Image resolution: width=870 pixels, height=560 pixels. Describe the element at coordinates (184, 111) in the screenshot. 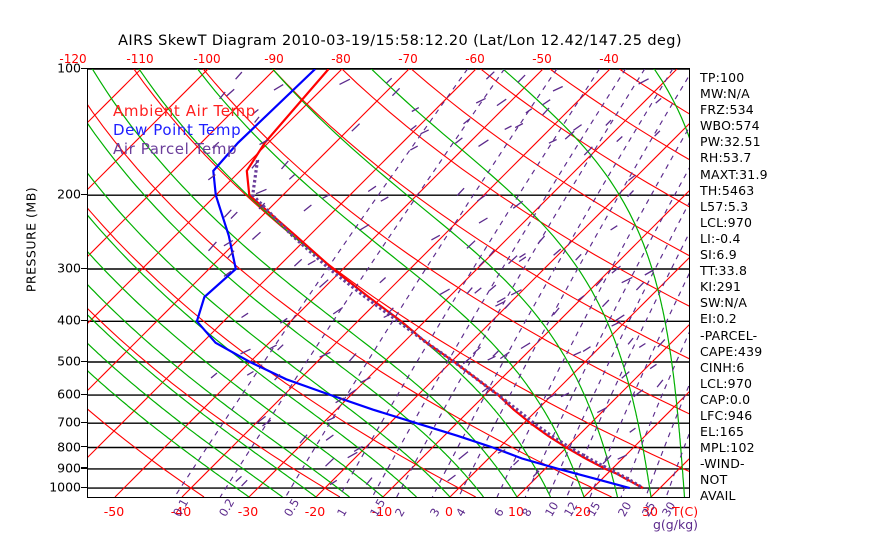

I see `legend-item-ambient: Ambient Air Temp` at that location.